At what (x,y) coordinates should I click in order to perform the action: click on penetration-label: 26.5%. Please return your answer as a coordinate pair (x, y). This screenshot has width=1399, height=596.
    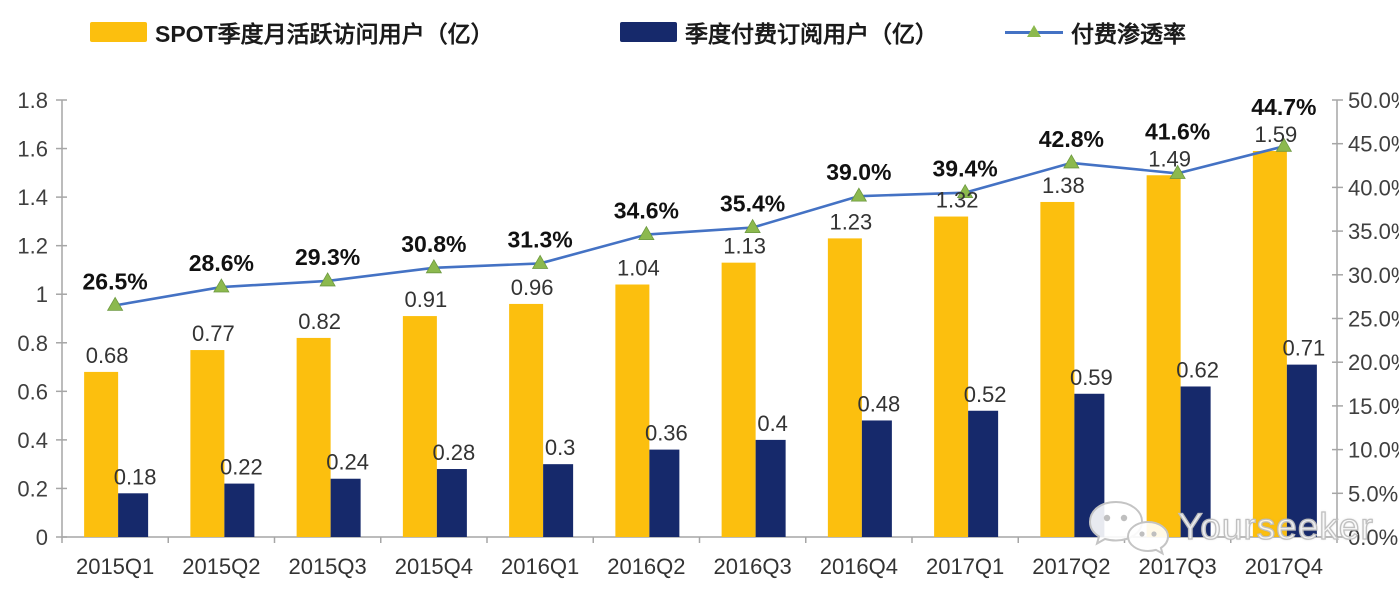
    Looking at the image, I should click on (115, 281).